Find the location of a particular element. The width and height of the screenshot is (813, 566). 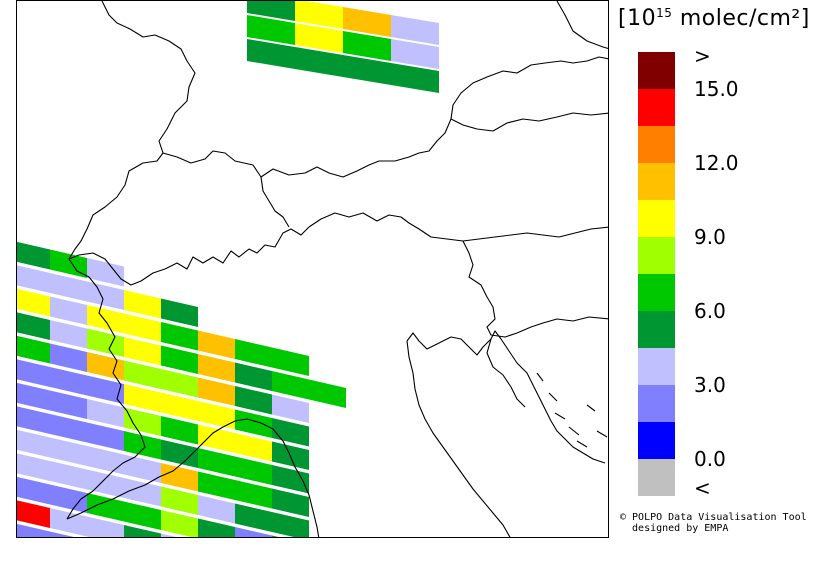

legend-title-suffix: molec/cm²] is located at coordinates (741, 18).